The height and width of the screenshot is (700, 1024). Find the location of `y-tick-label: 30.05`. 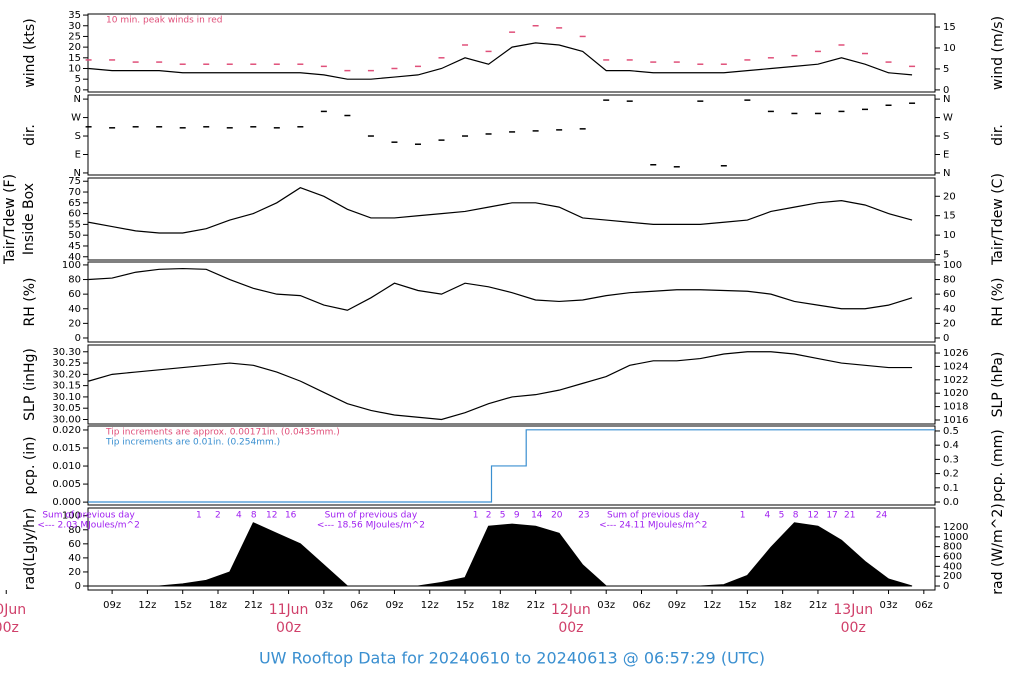

y-tick-label: 30.05 is located at coordinates (66, 408).